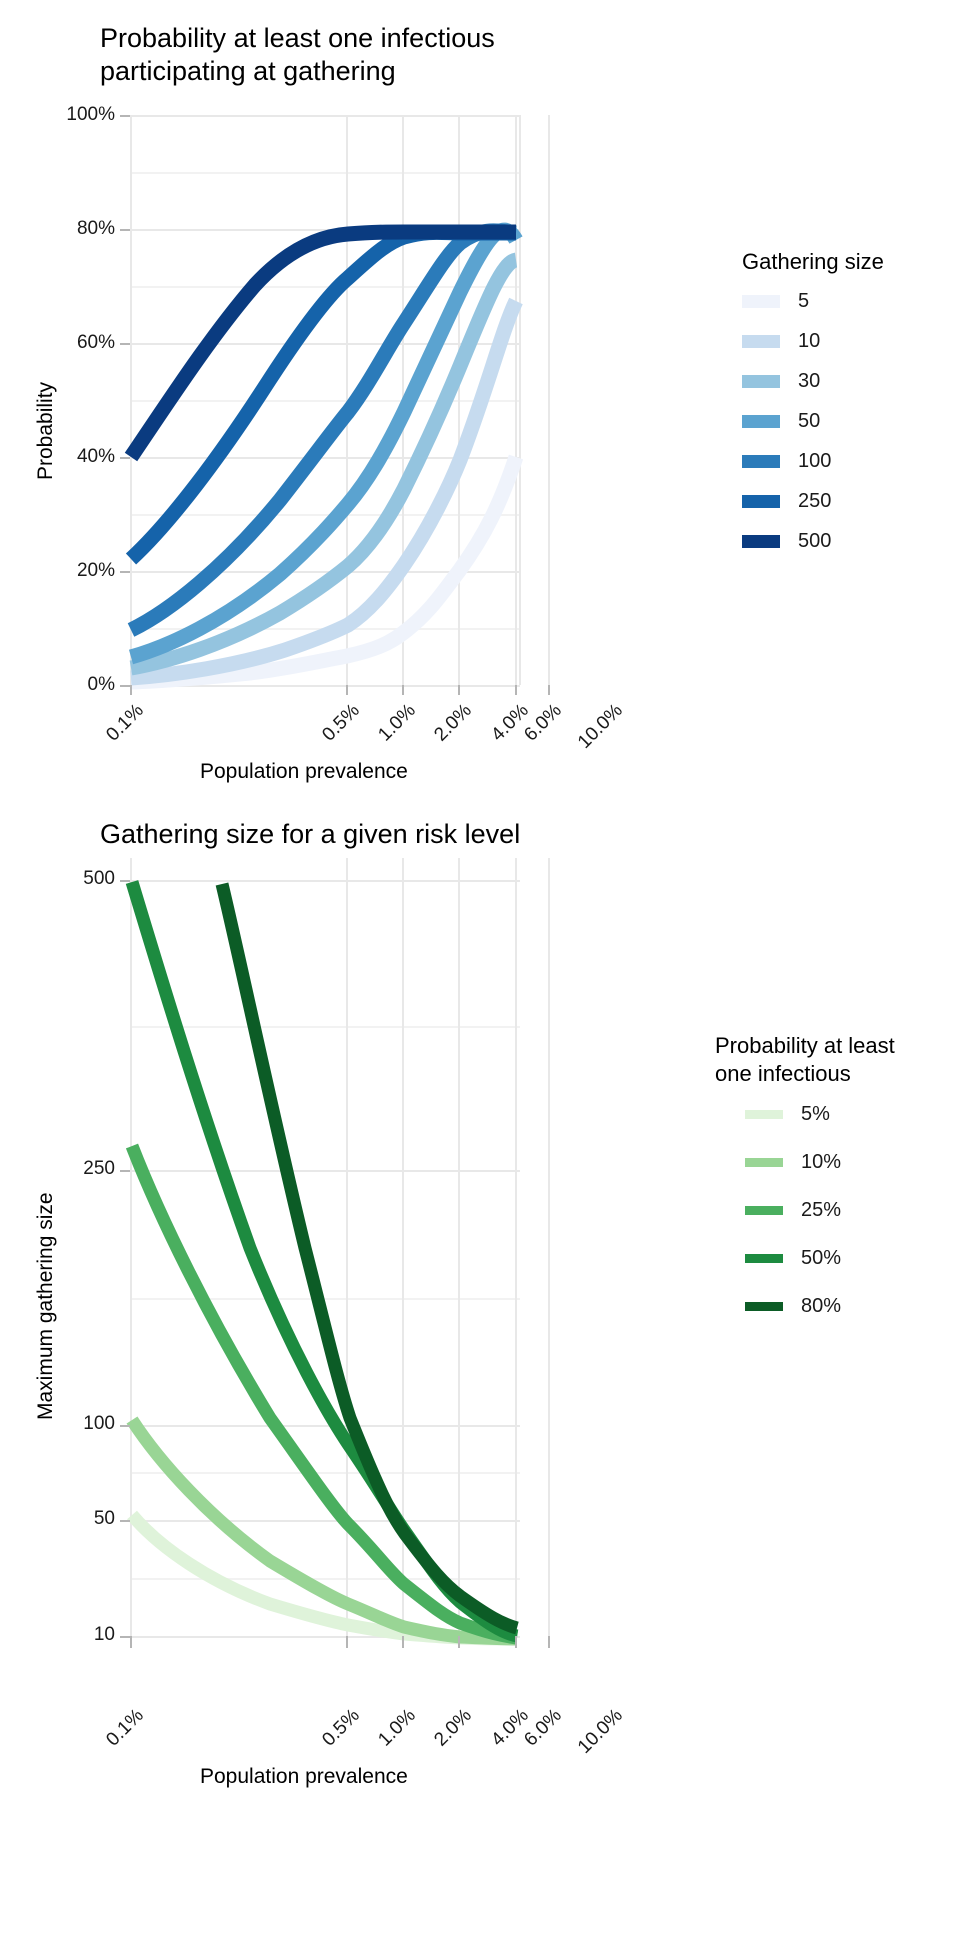  I want to click on tick-y-0-top, so click(125, 686).